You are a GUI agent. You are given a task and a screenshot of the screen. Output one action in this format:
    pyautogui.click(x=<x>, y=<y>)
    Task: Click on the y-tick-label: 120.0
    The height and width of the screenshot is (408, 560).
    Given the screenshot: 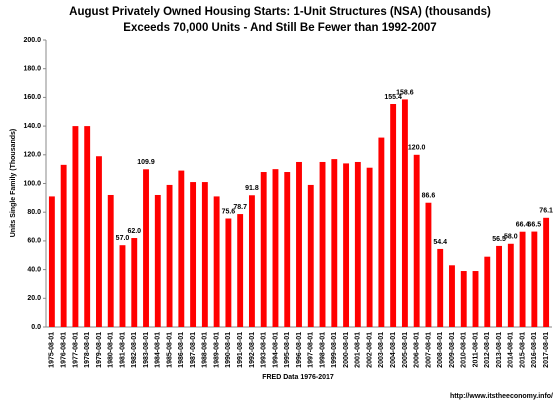 What is the action you would take?
    pyautogui.click(x=32, y=155)
    